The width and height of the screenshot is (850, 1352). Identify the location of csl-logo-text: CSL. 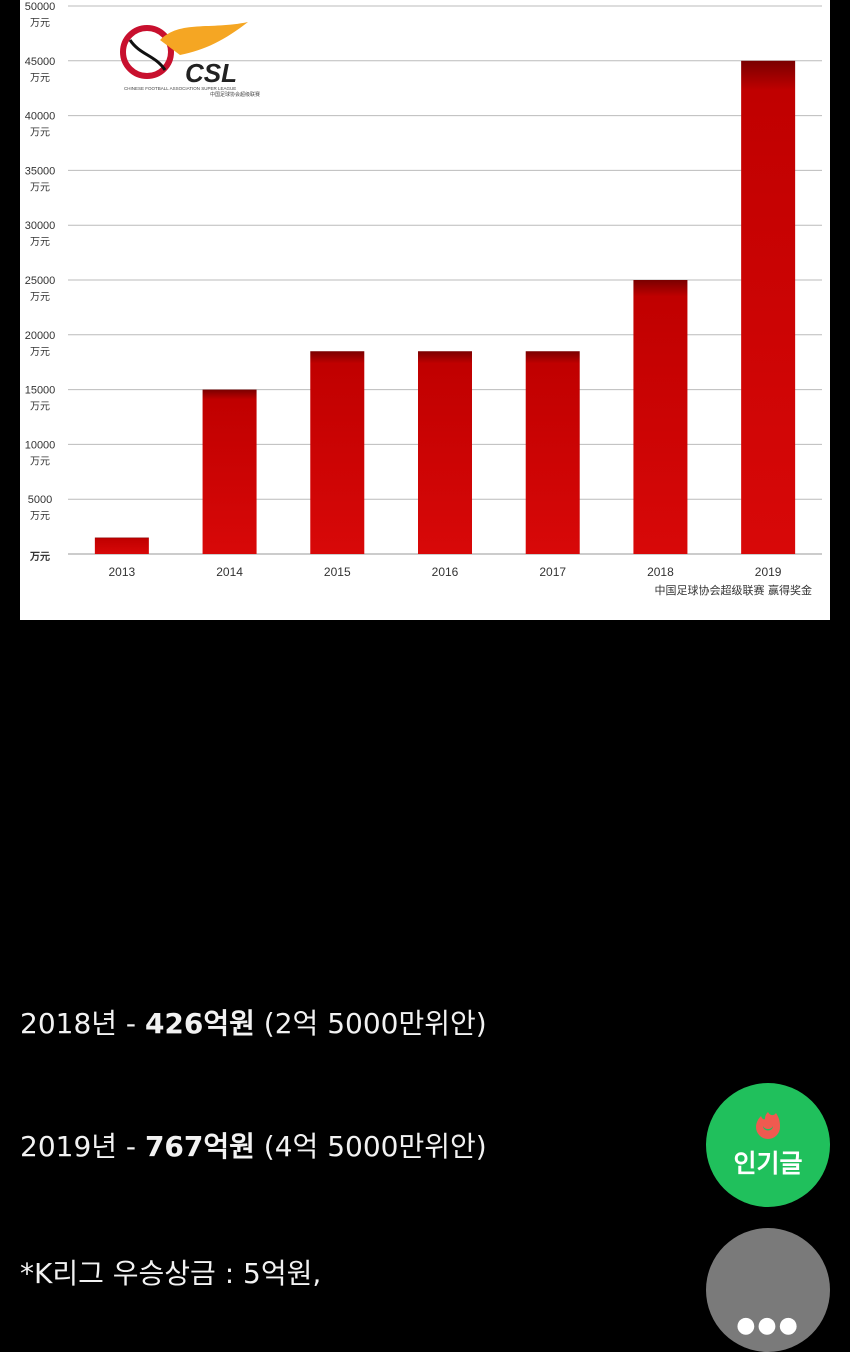
(211, 73).